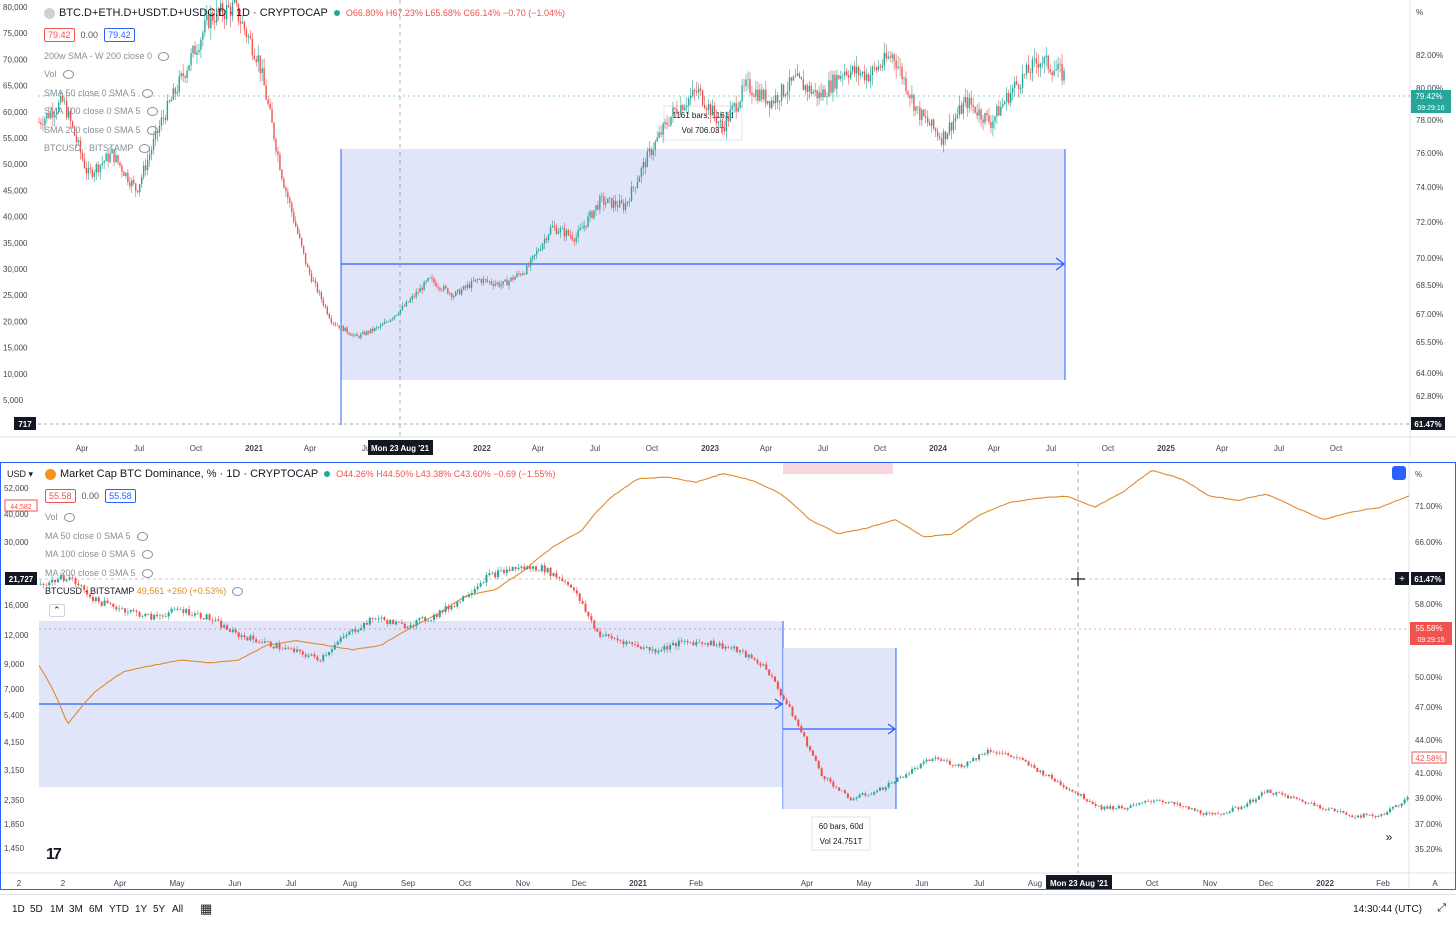 Image resolution: width=1456 pixels, height=926 pixels. What do you see at coordinates (178, 909) in the screenshot?
I see `range-all: All` at bounding box center [178, 909].